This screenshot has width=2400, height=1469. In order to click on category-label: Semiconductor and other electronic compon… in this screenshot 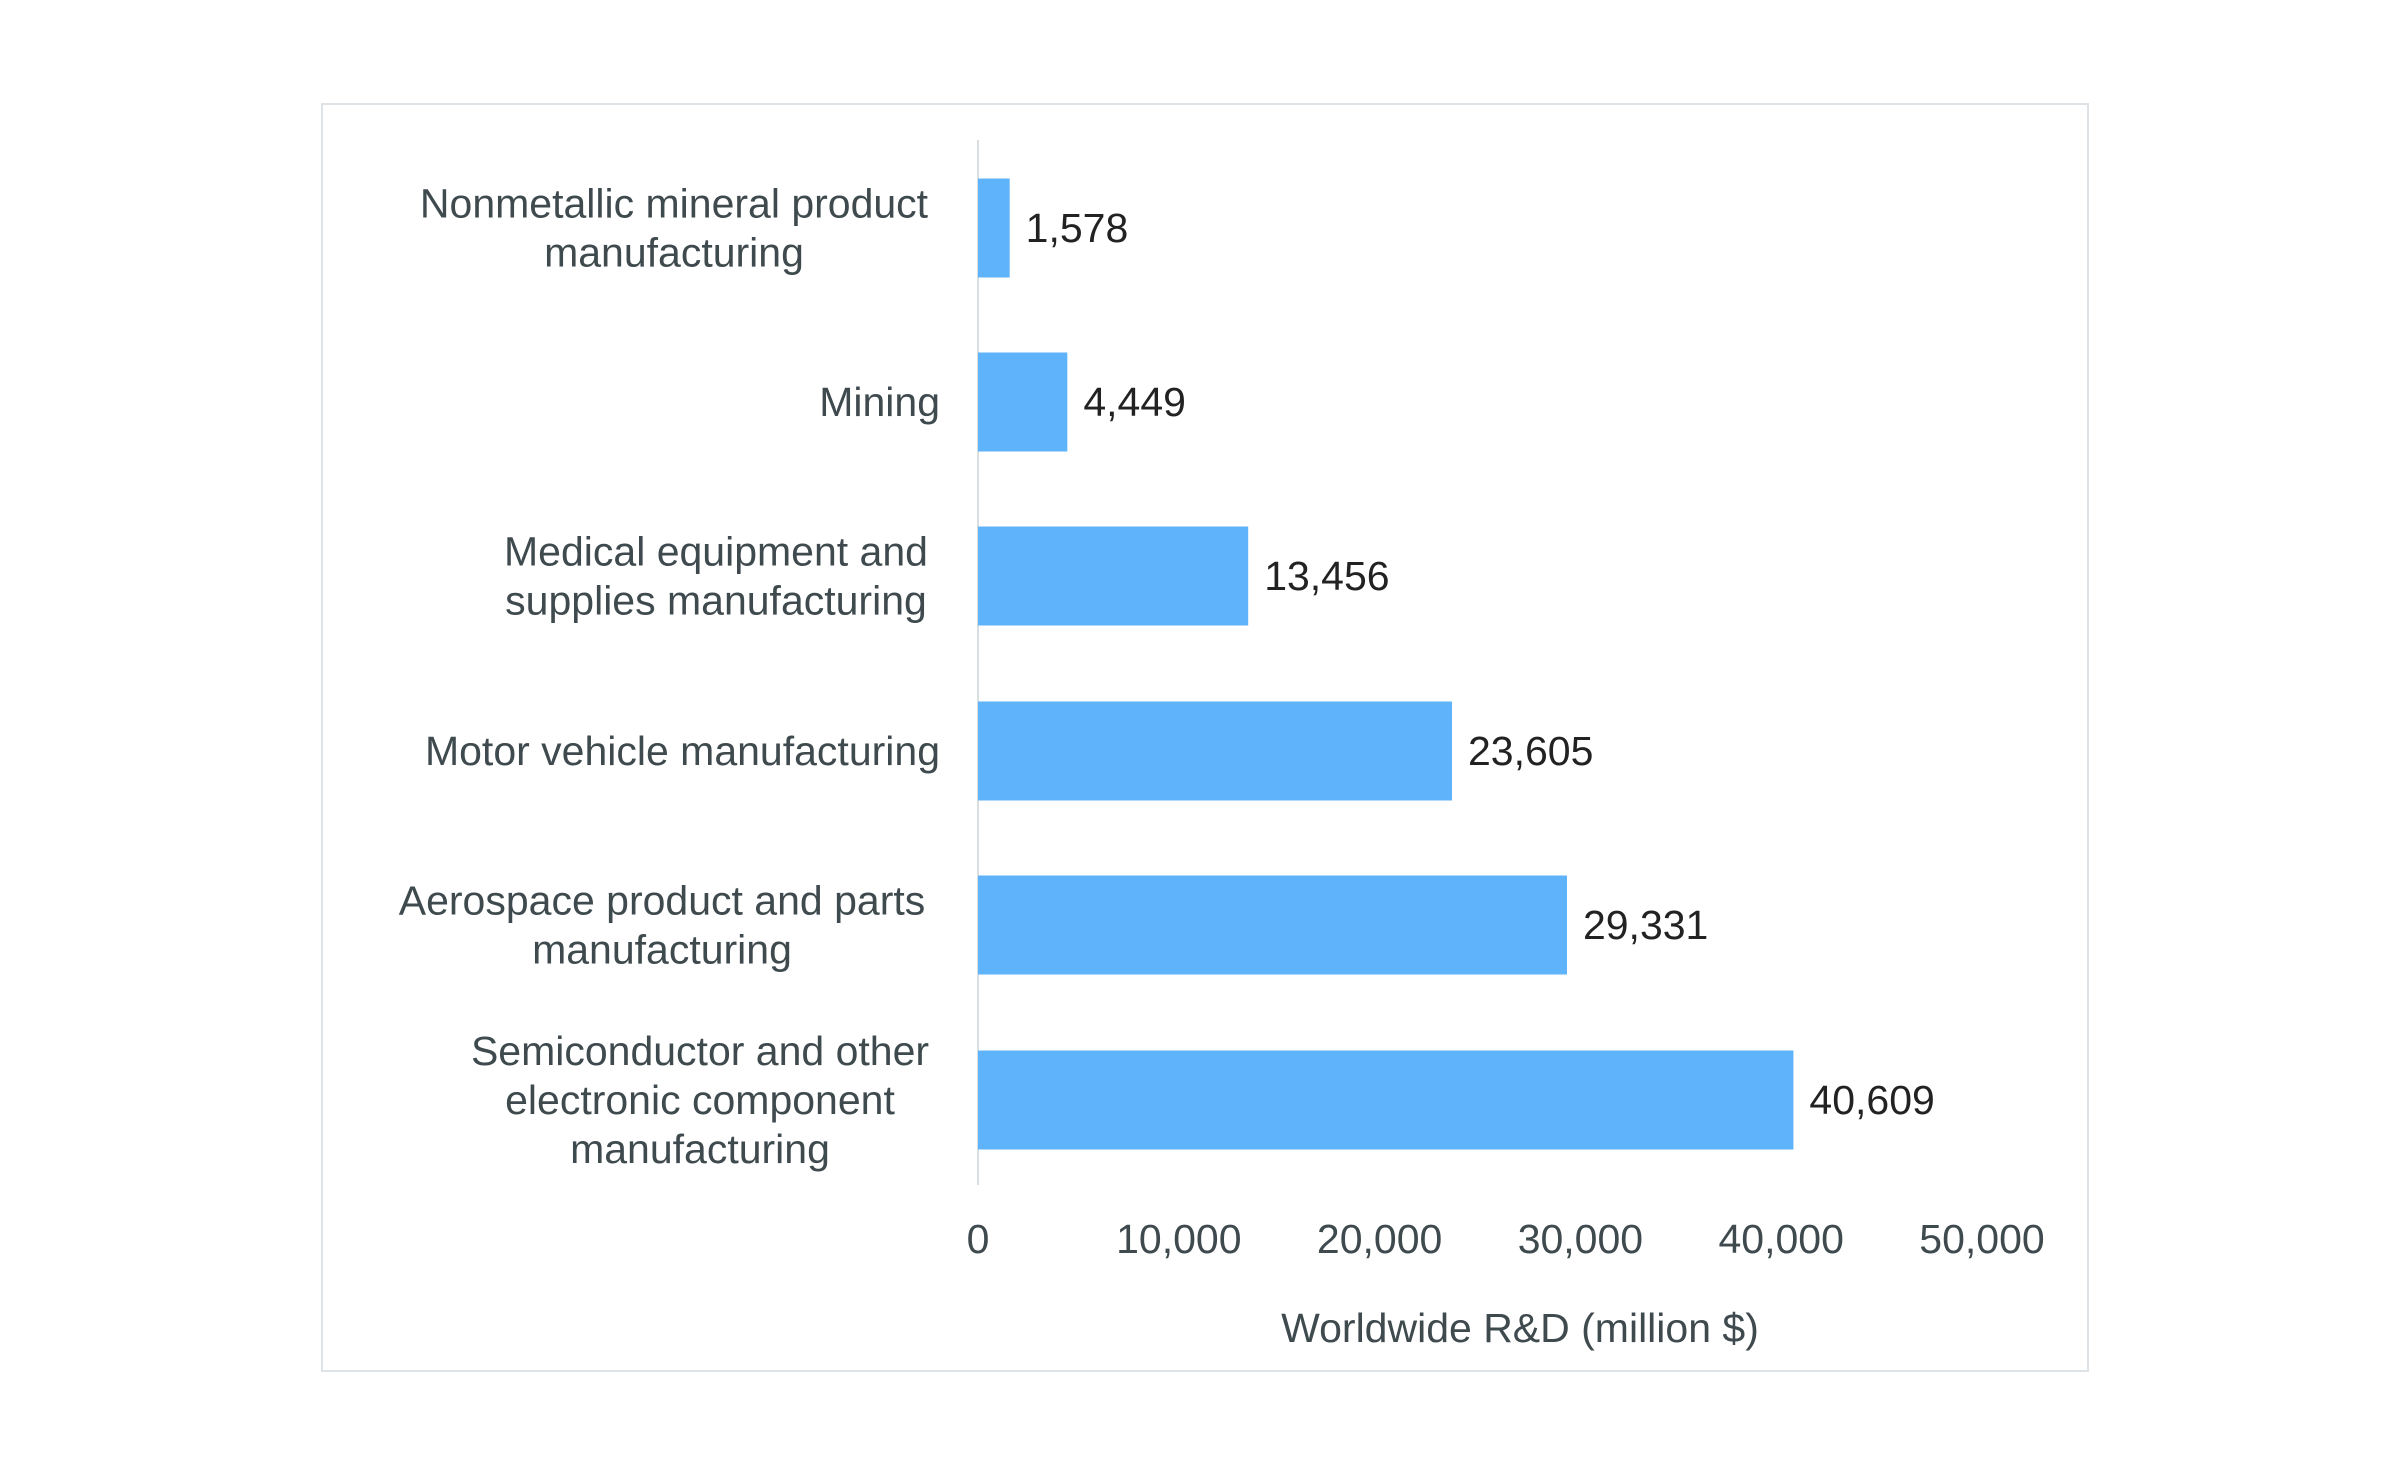, I will do `click(700, 1100)`.